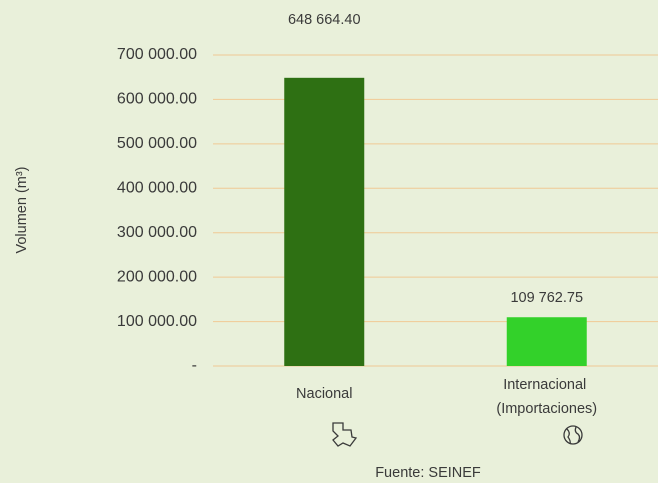  I want to click on y-tick-label: 100 000.00, so click(157, 321).